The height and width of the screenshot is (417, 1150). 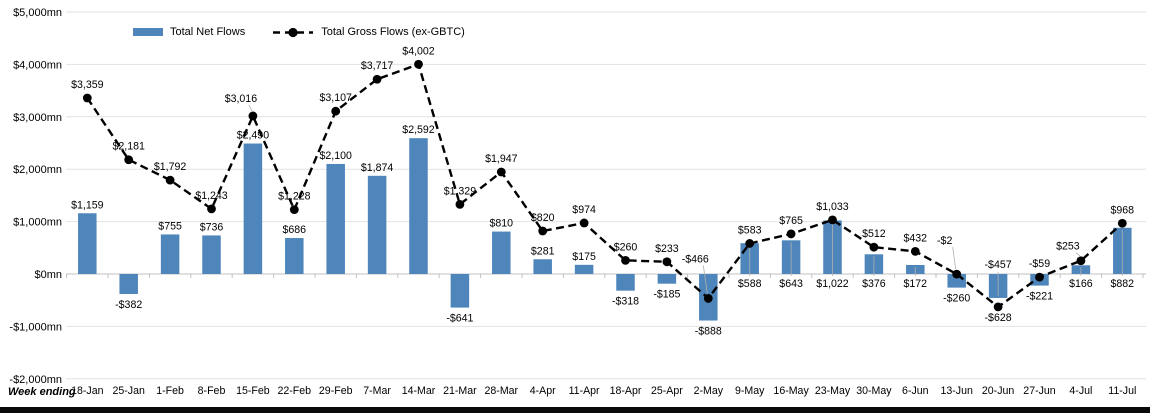 What do you see at coordinates (666, 295) in the screenshot?
I see `bar-data-label: -$185` at bounding box center [666, 295].